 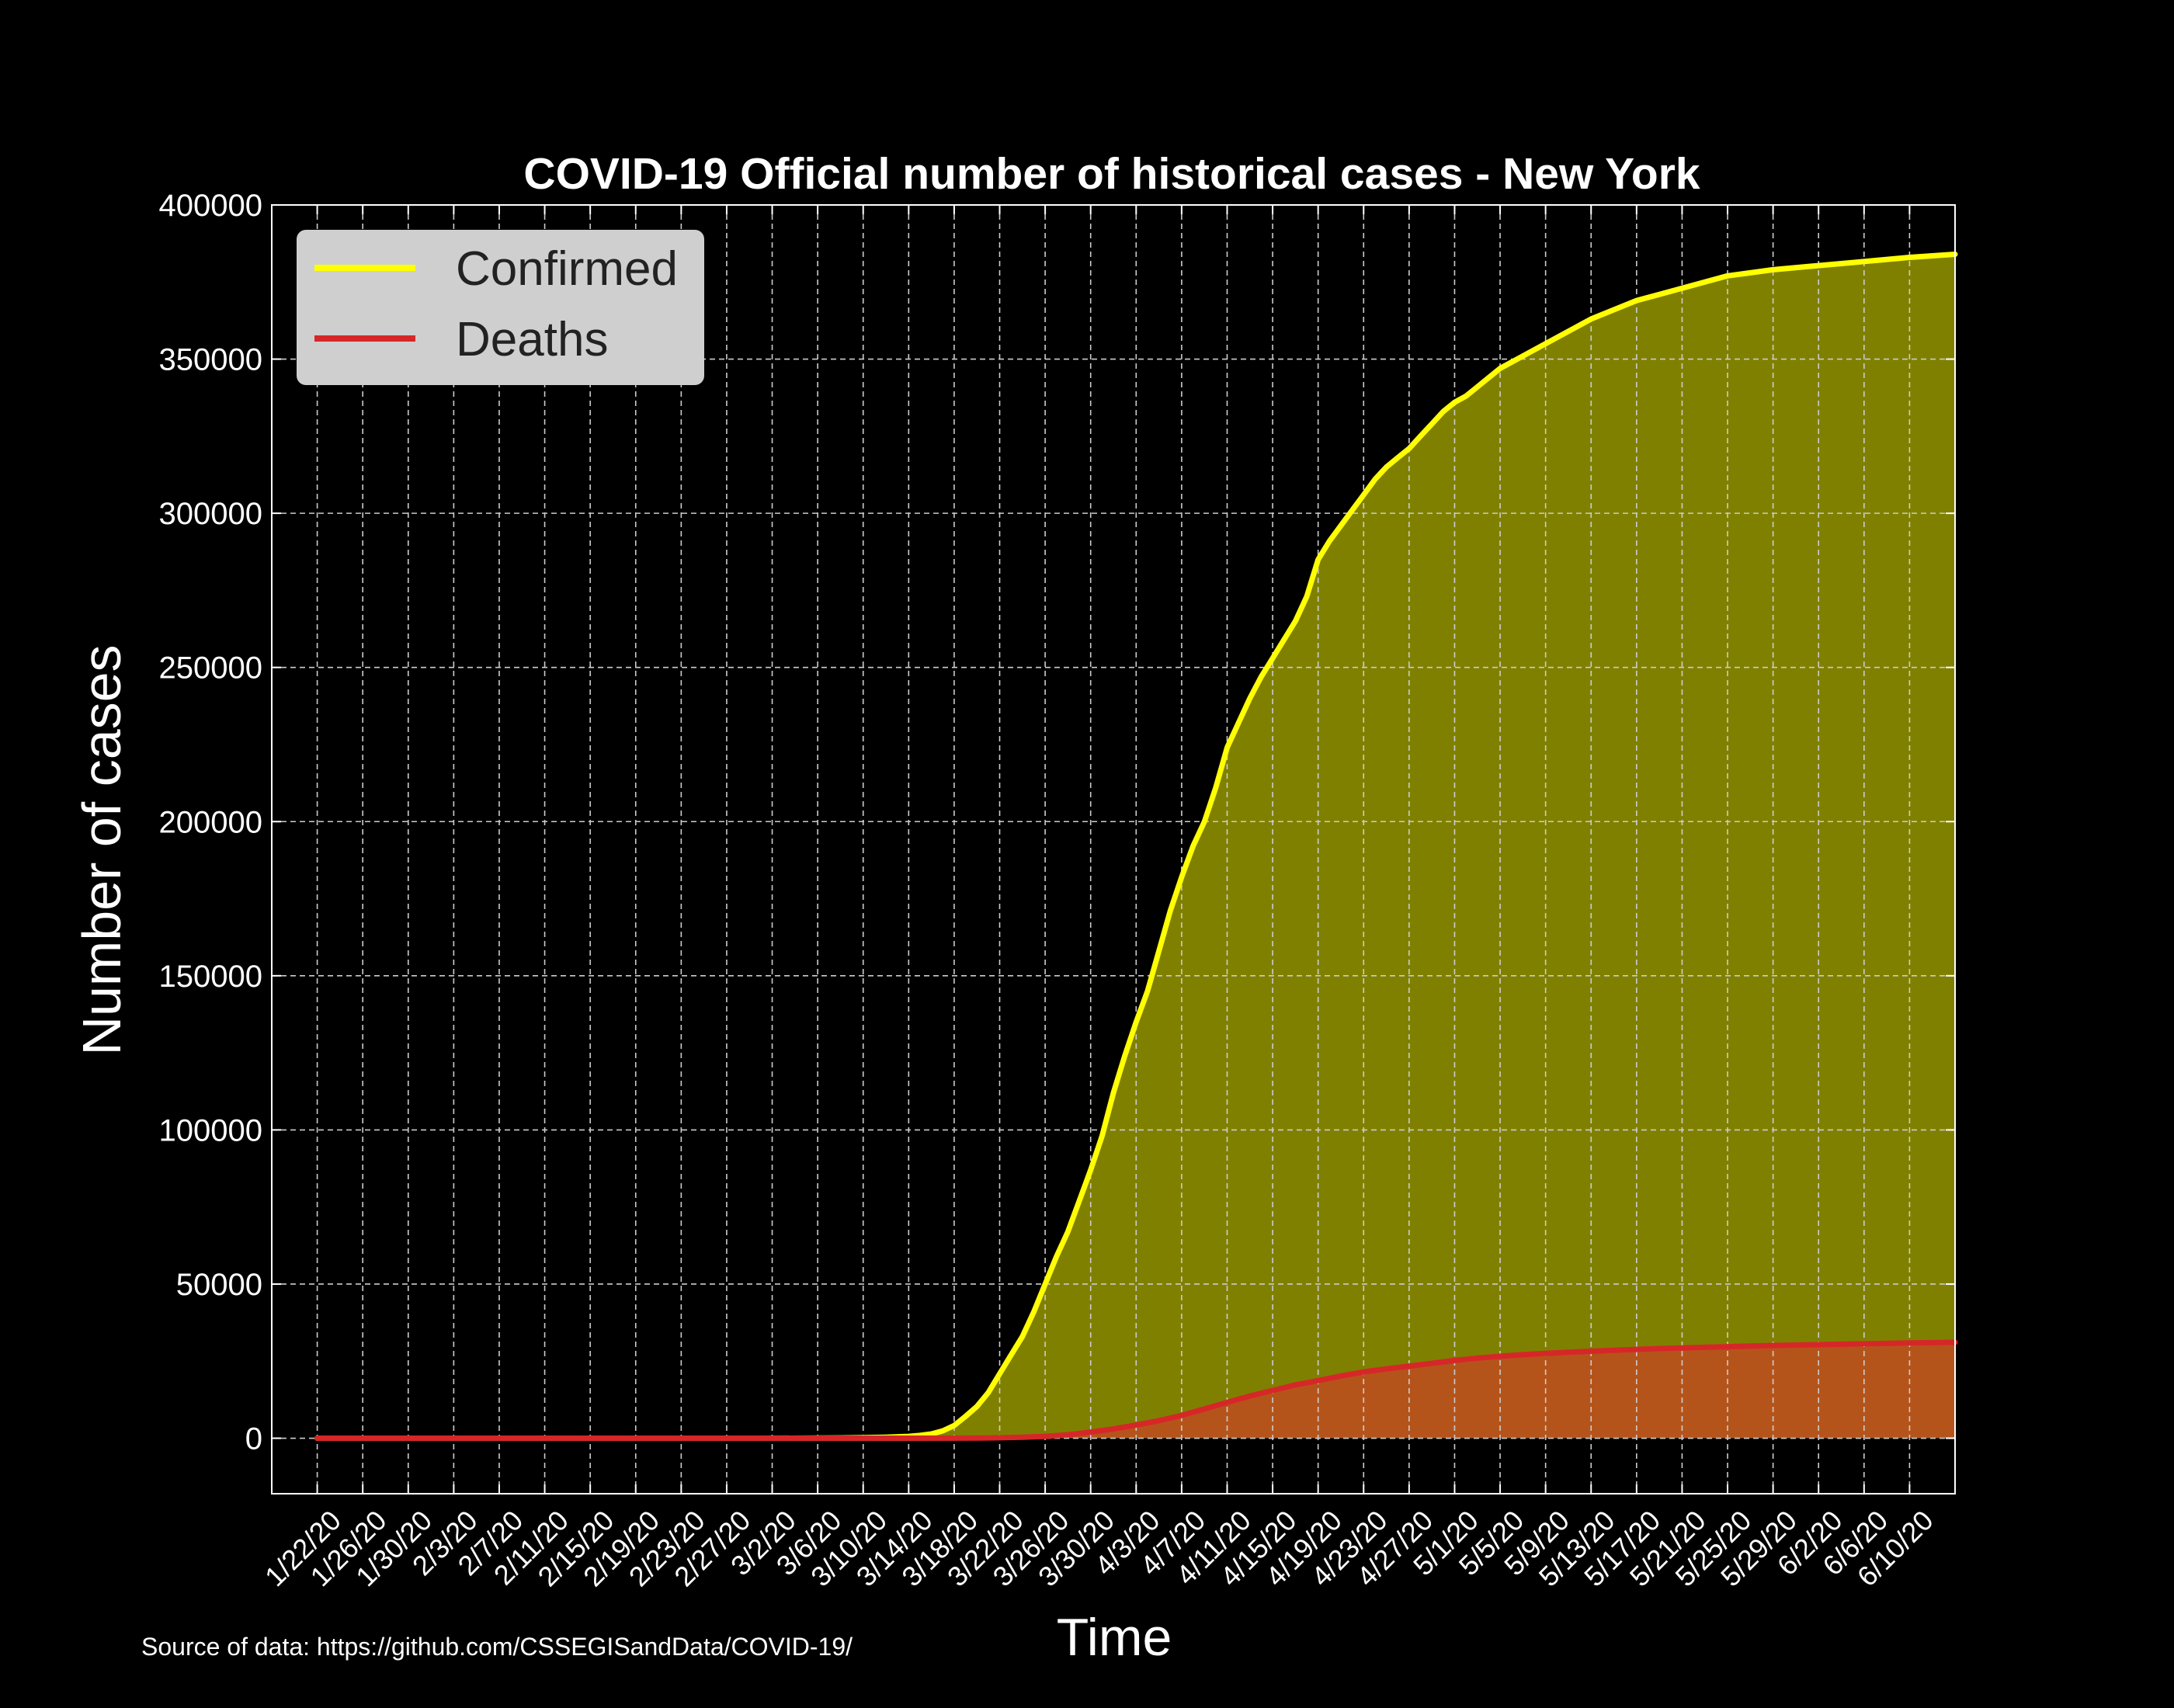 What do you see at coordinates (211, 977) in the screenshot?
I see `y-tick-label: 150000` at bounding box center [211, 977].